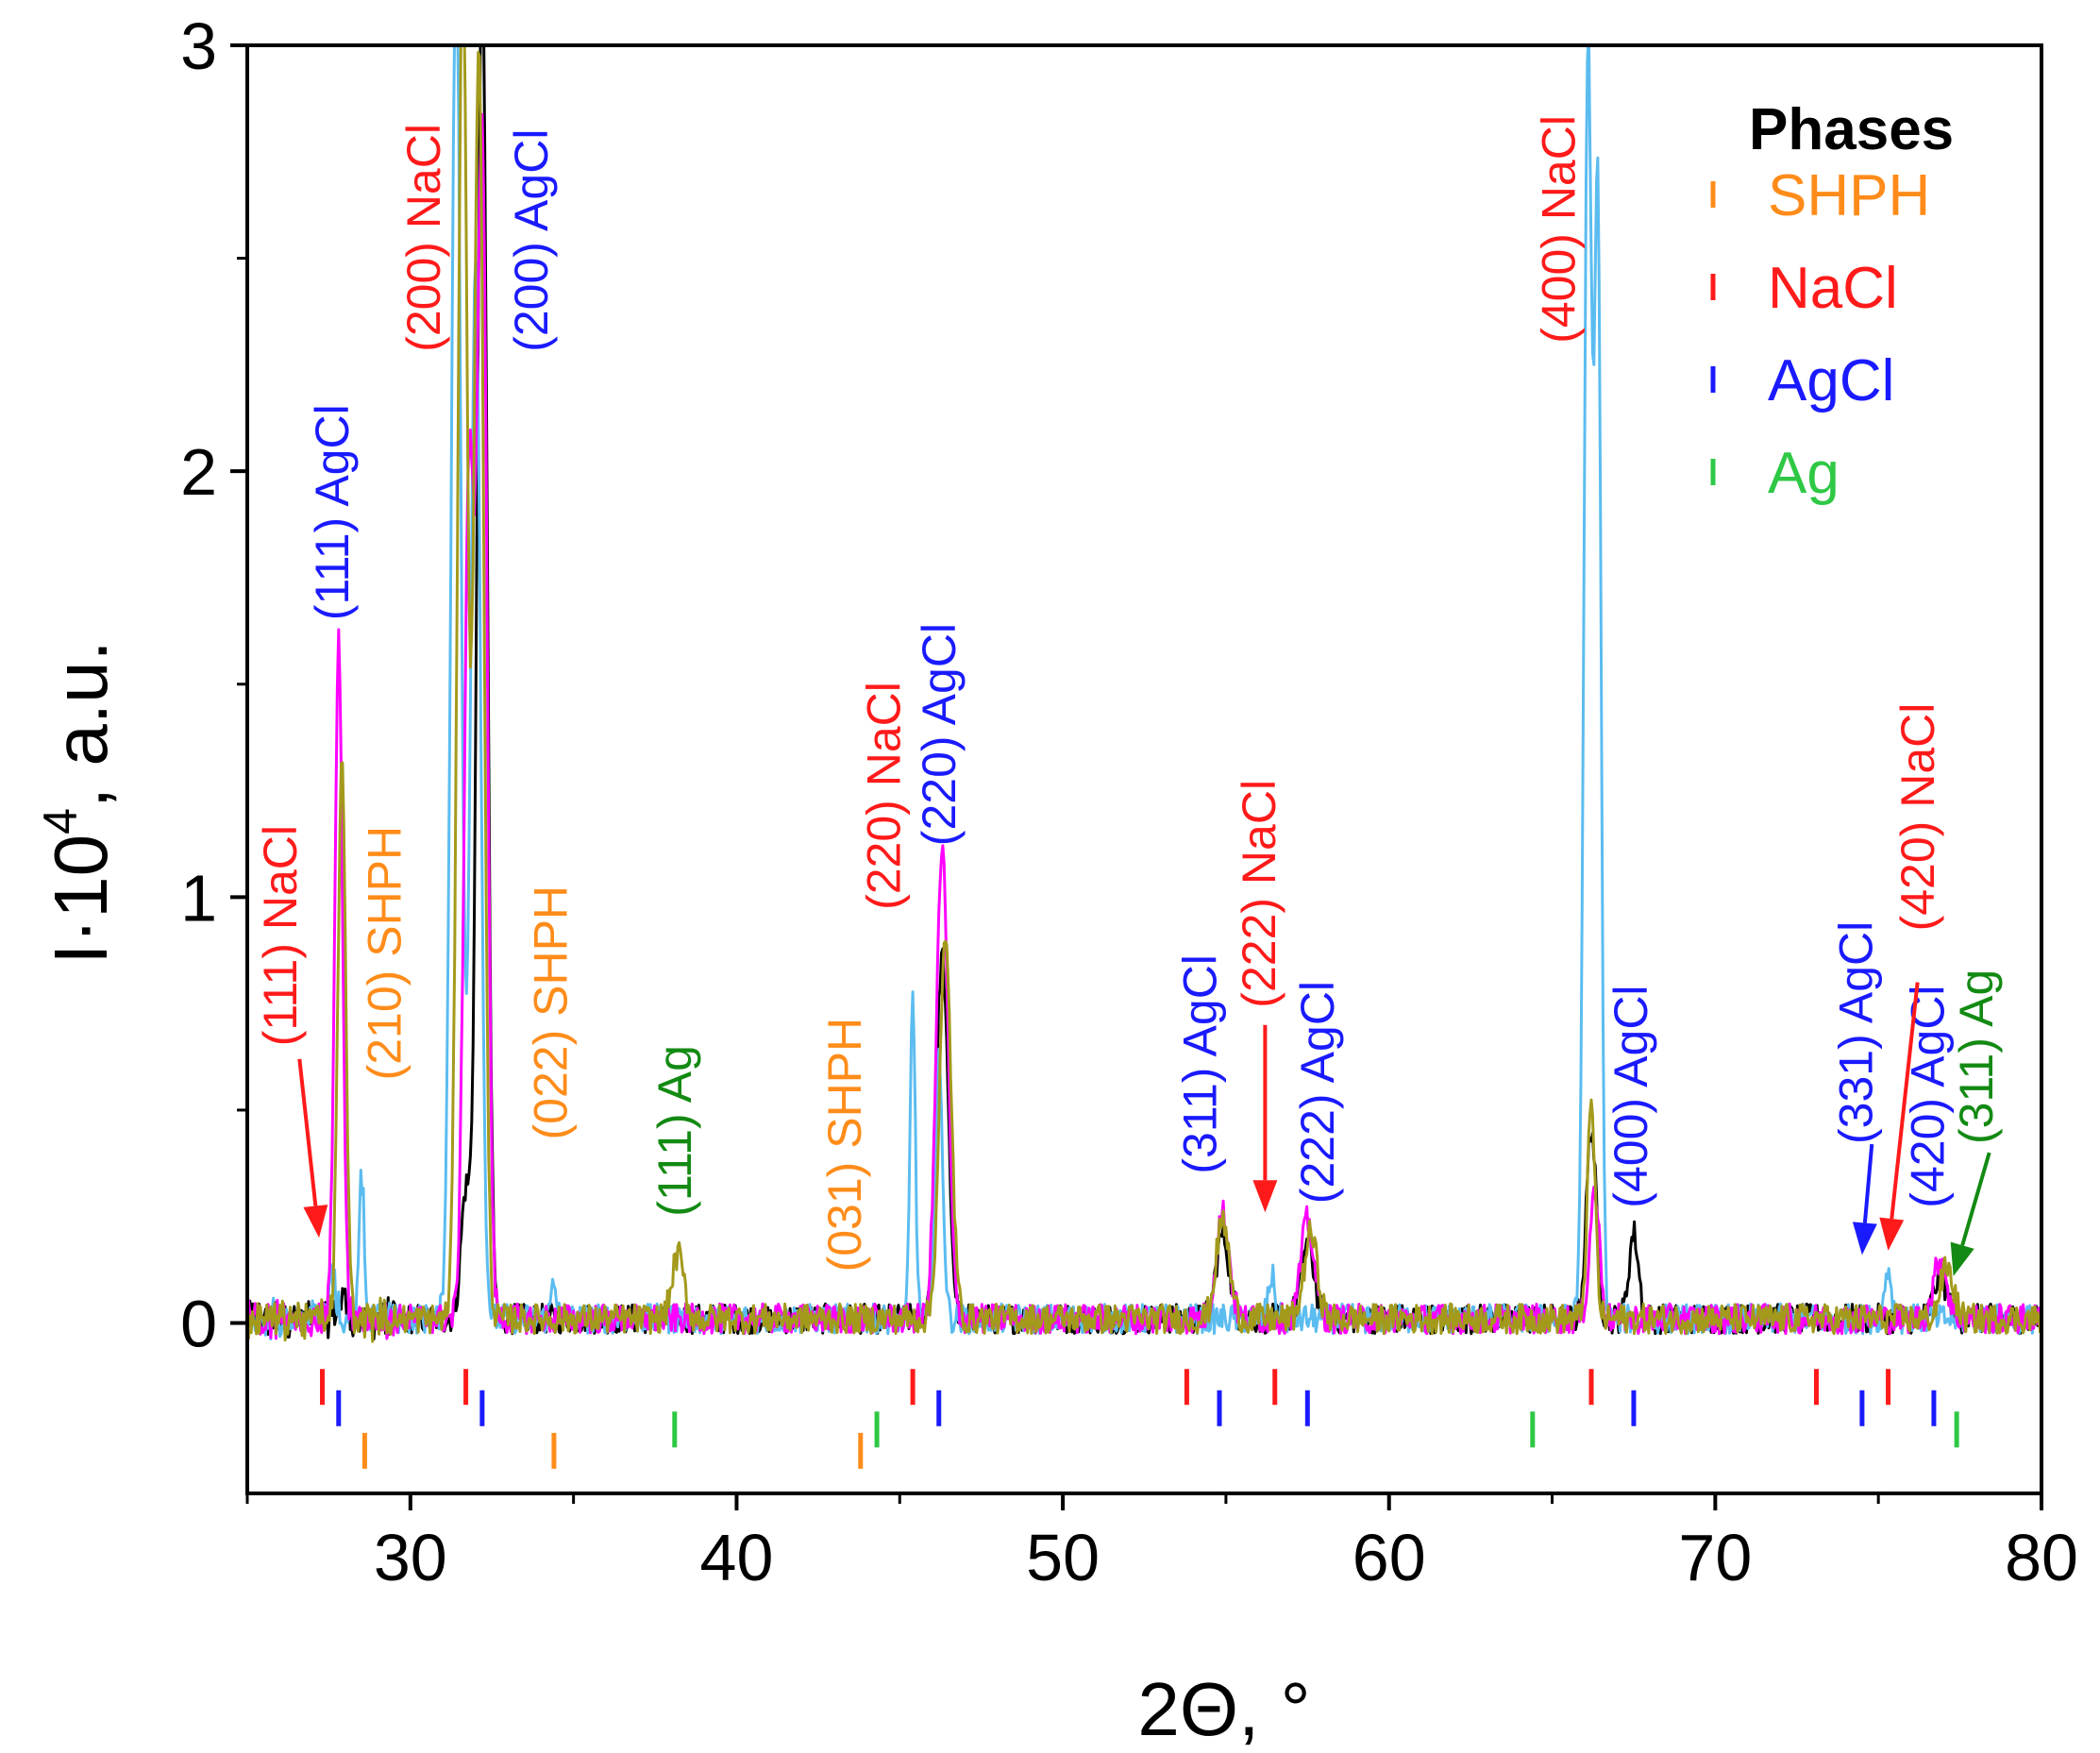 Image resolution: width=2100 pixels, height=1753 pixels. Describe the element at coordinates (883, 796) in the screenshot. I see `peak-label: (220) NaCl` at that location.